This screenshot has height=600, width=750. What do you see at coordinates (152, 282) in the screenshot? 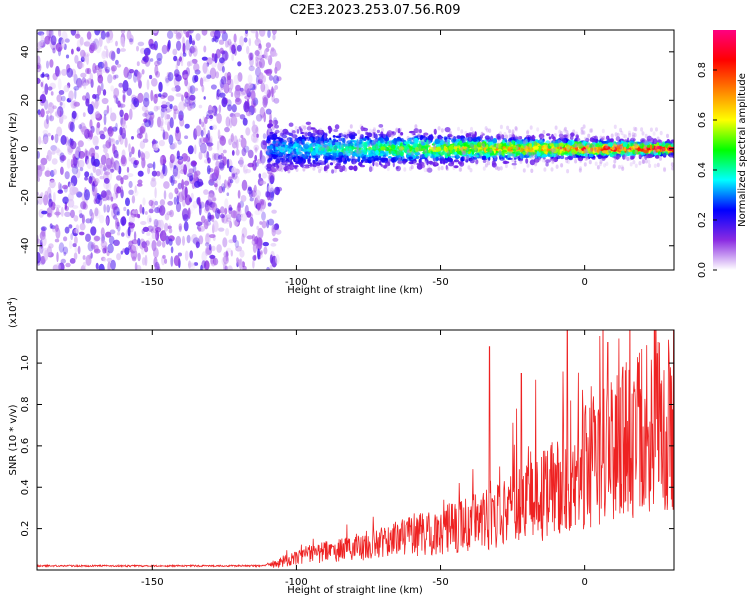
I see `spectrogram-x-tick-label: -150` at bounding box center [152, 282].